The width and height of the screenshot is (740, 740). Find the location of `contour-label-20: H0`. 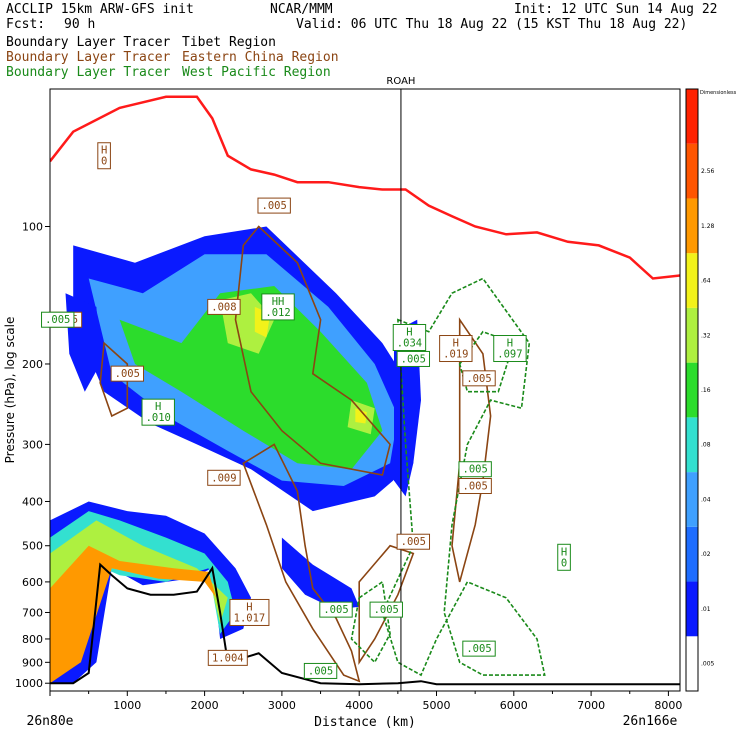

contour-label-20: H0 is located at coordinates (564, 557).